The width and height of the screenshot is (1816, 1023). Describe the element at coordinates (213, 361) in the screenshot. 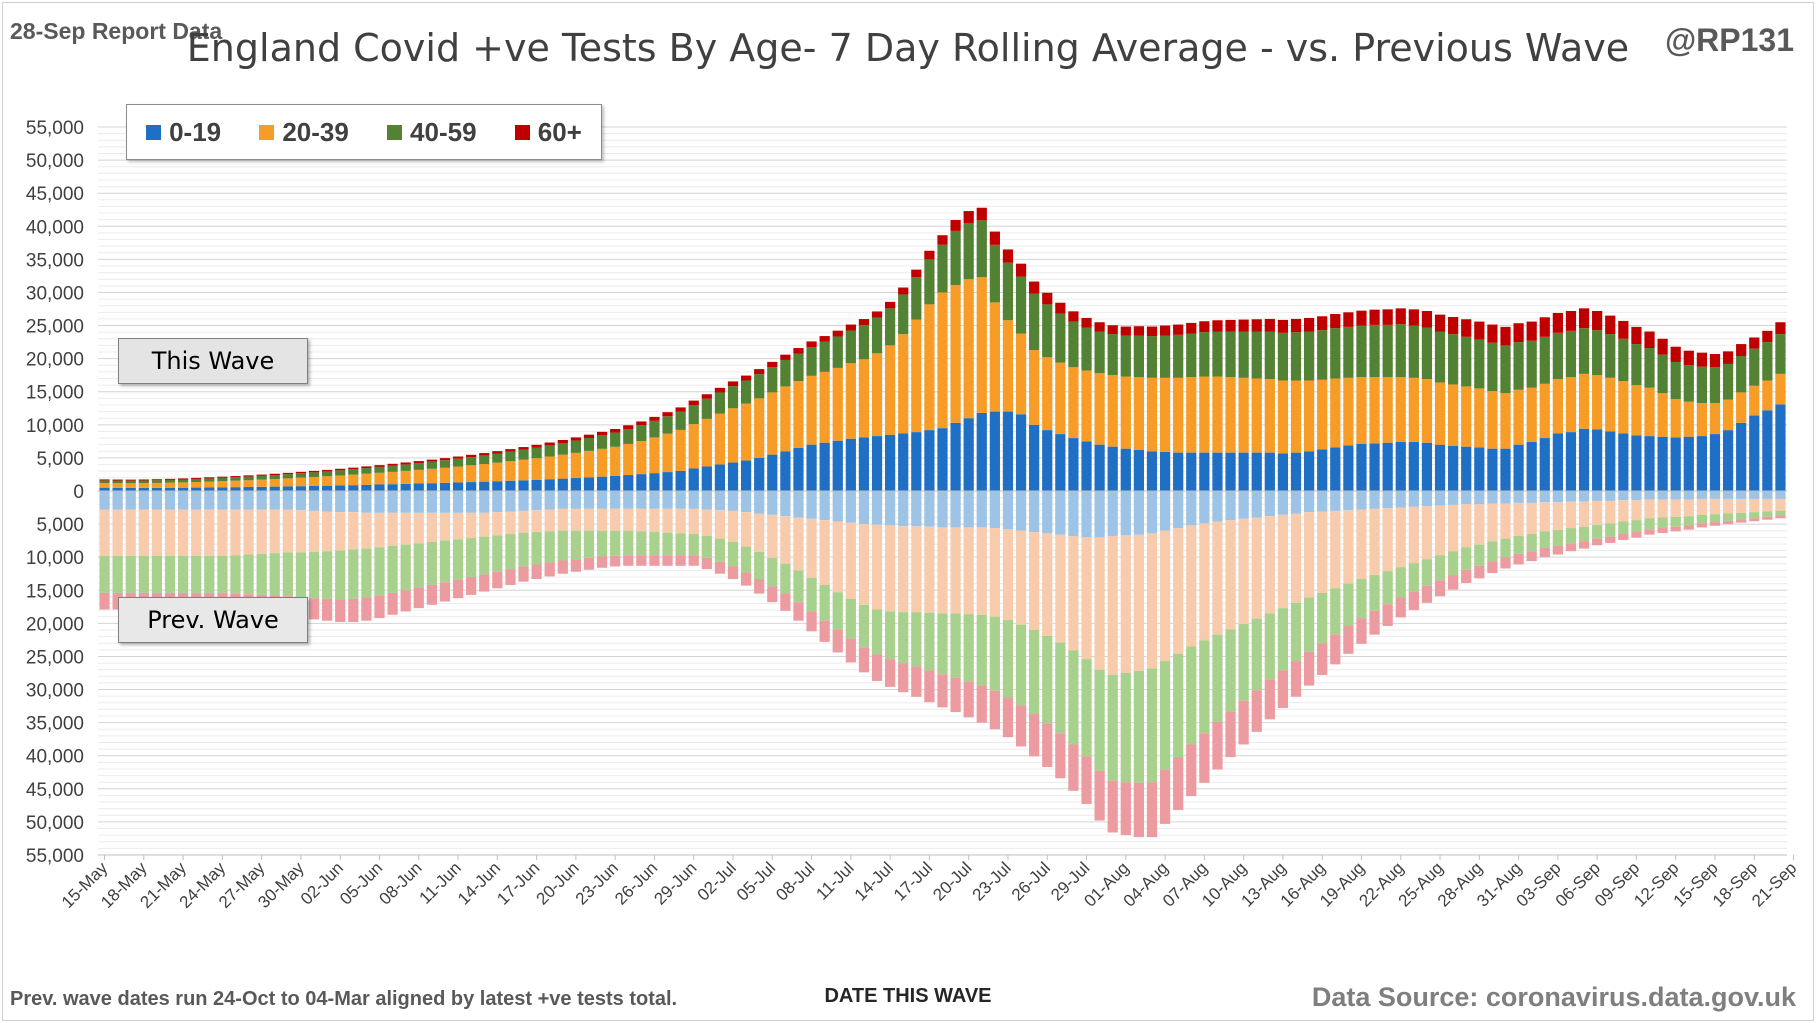

I see `this-wave-label: This Wave` at that location.